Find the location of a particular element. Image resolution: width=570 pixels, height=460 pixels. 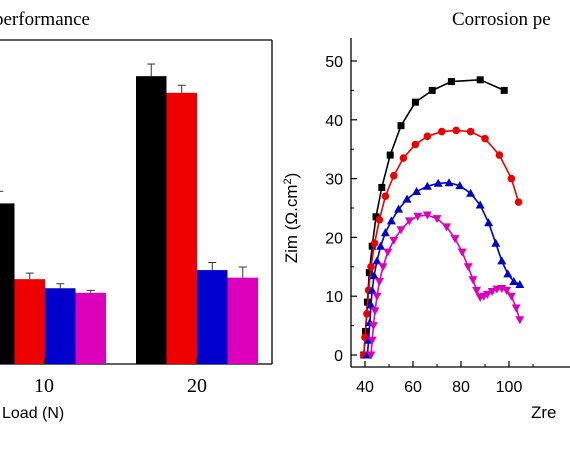

nyquist-xtick-label: 100 is located at coordinates (509, 387).